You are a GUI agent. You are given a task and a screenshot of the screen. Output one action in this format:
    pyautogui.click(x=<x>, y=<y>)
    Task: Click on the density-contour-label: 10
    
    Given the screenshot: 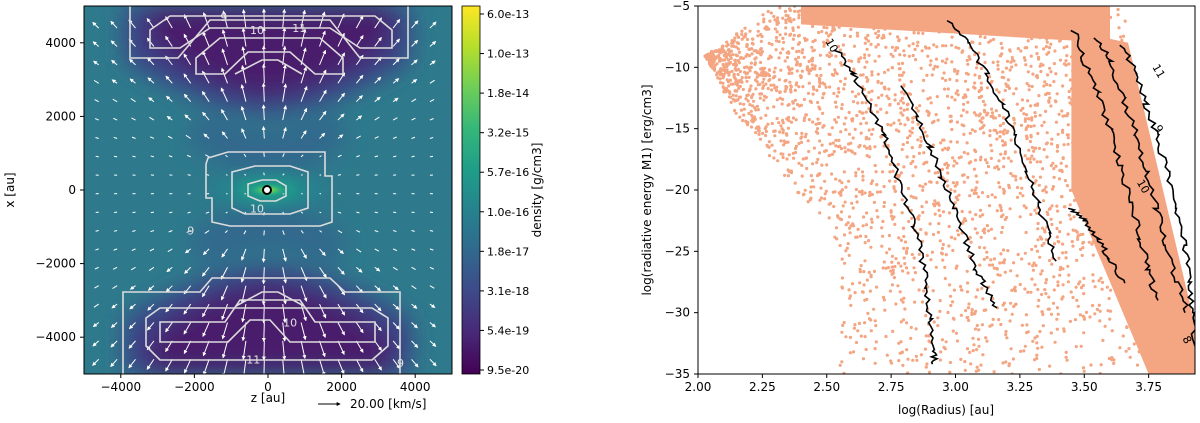 What is the action you would take?
    pyautogui.click(x=257, y=208)
    